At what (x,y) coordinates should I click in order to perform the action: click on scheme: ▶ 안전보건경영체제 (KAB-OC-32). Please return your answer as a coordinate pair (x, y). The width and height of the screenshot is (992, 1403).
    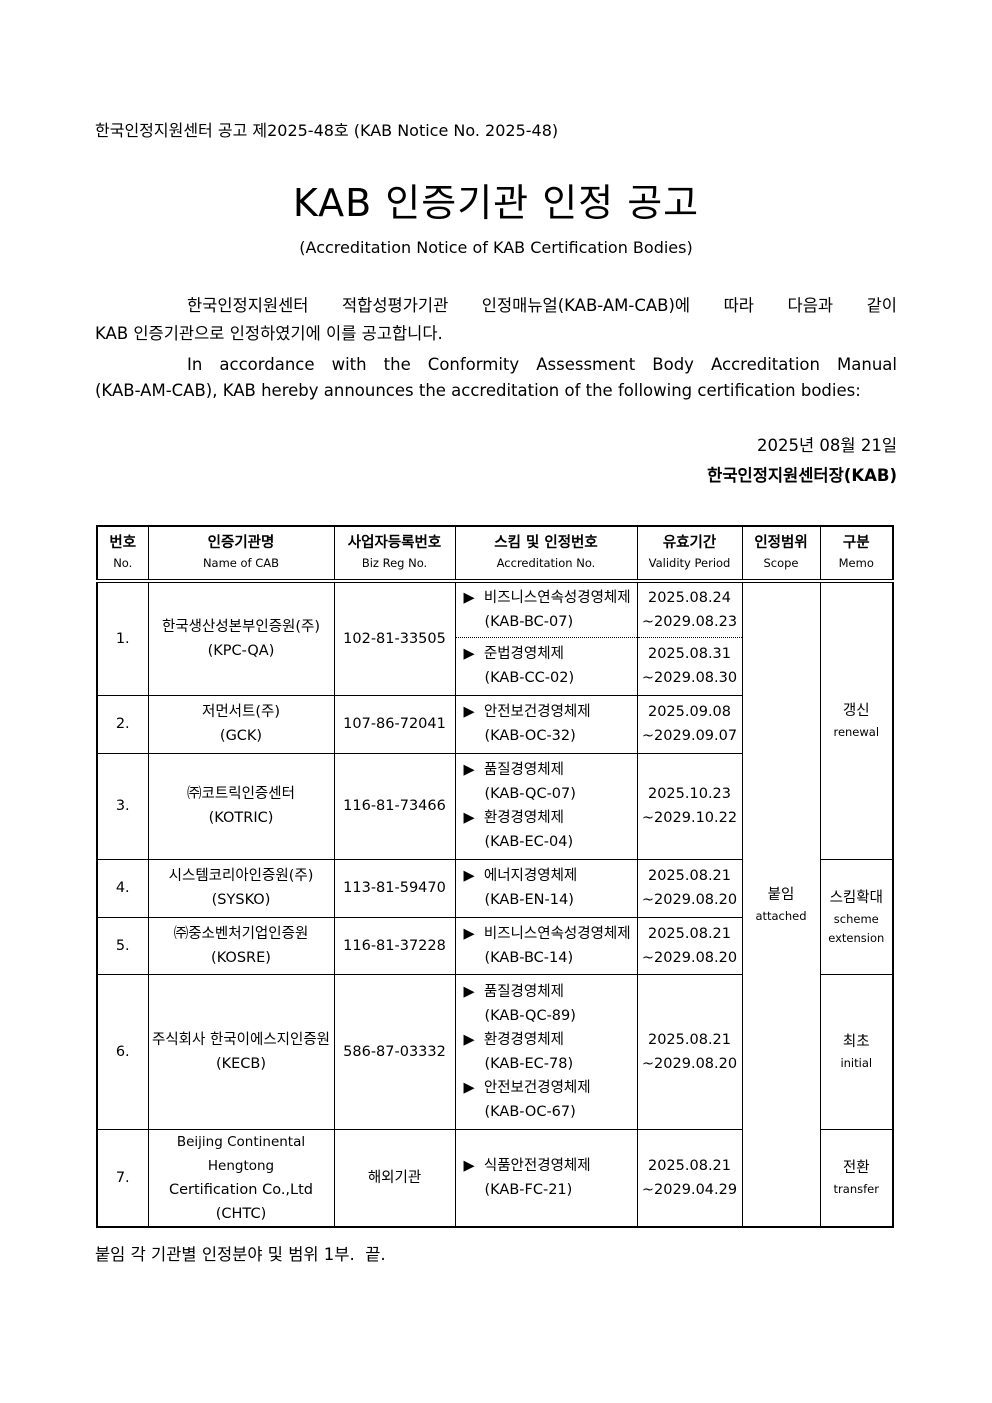
    Looking at the image, I should click on (546, 724).